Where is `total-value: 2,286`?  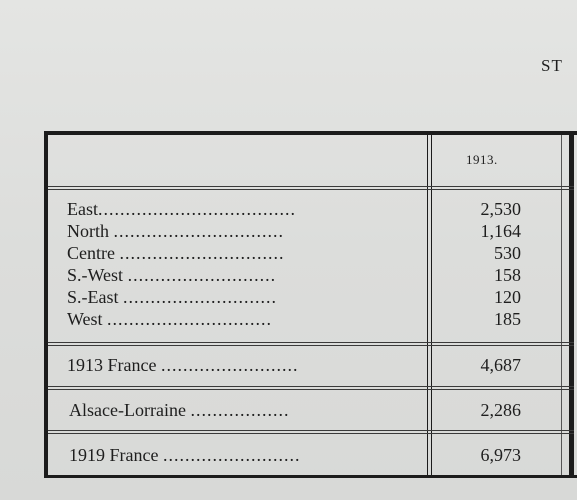
total-value: 2,286 is located at coordinates (501, 410).